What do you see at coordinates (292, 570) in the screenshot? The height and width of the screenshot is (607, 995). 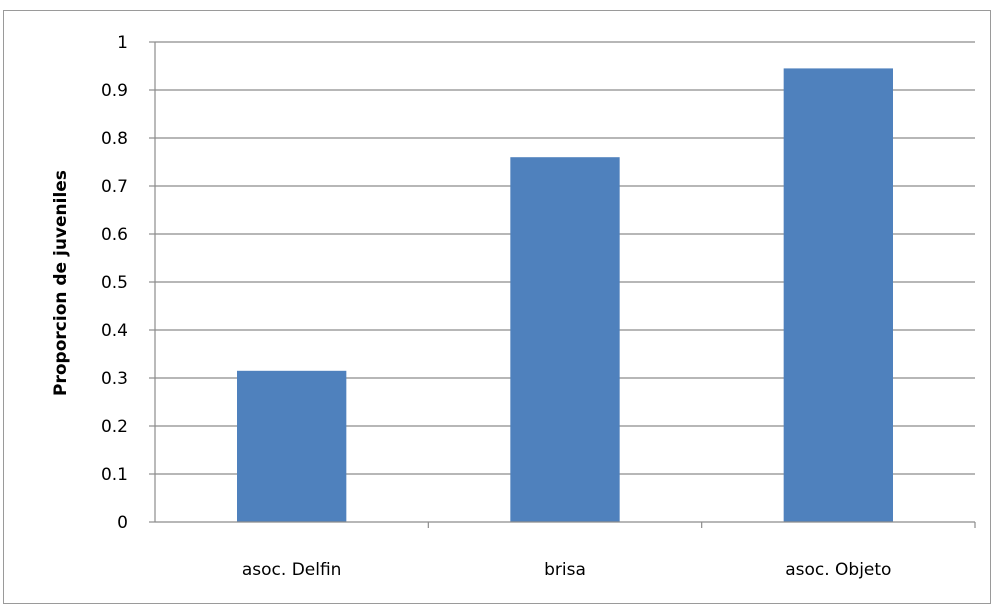 I see `x-category-label: asoc. Delfin` at bounding box center [292, 570].